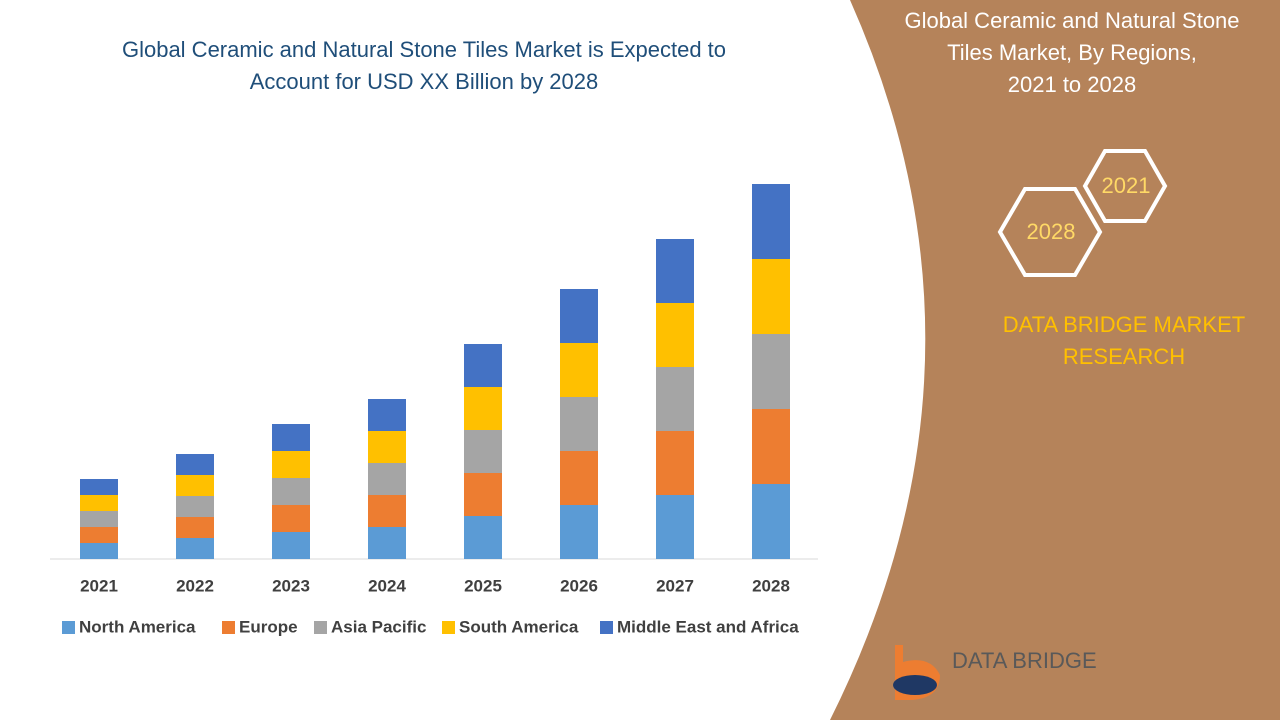 Image resolution: width=1280 pixels, height=720 pixels. I want to click on legend-label: South America, so click(519, 626).